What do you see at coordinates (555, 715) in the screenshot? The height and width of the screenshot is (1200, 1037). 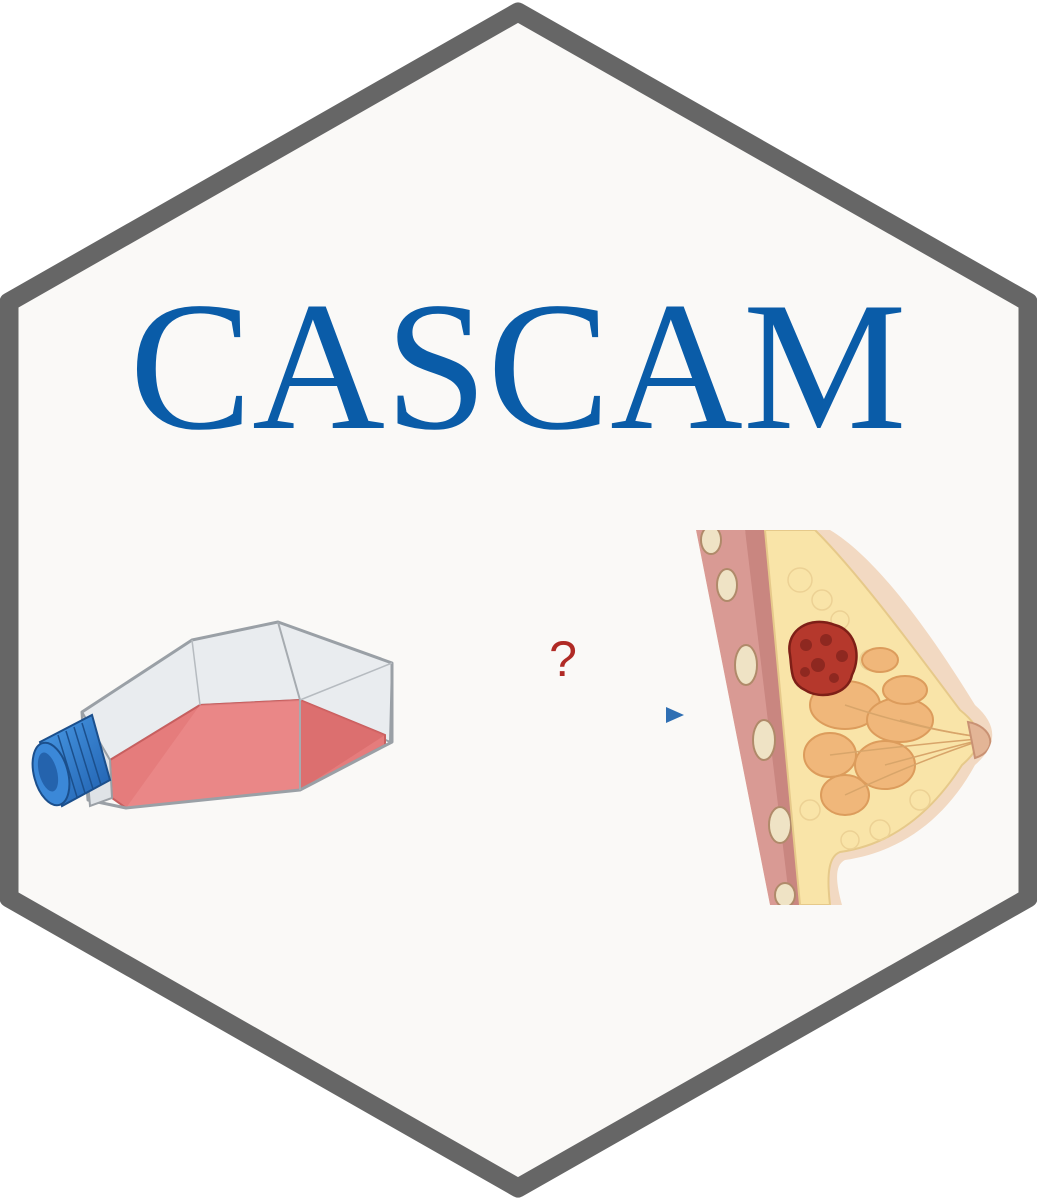 I see `right-arrow-icon` at bounding box center [555, 715].